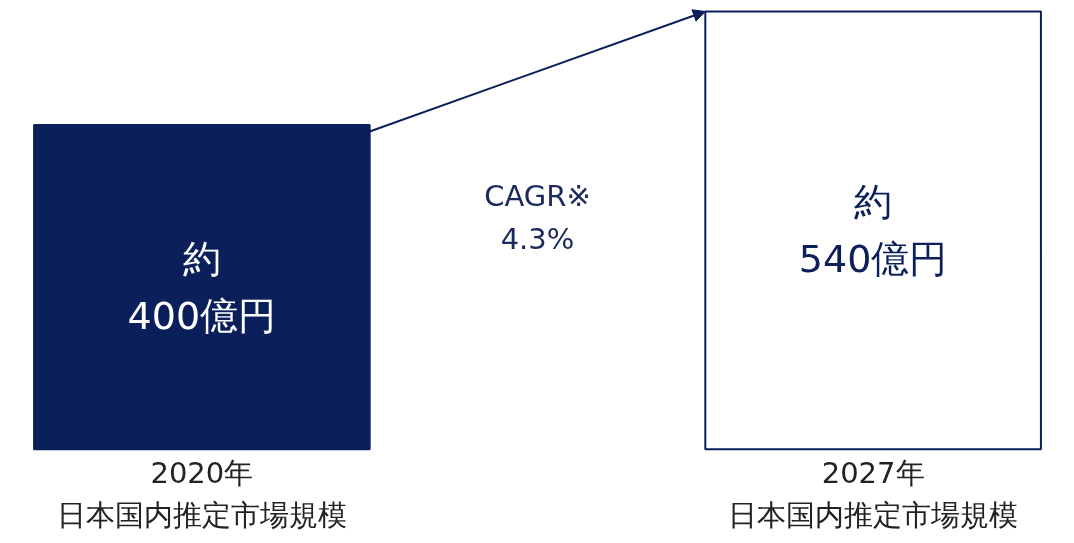 Image resolution: width=1074 pixels, height=543 pixels. What do you see at coordinates (873, 494) in the screenshot?
I see `x-tick-label: 2027年日本国内推定市場規模` at bounding box center [873, 494].